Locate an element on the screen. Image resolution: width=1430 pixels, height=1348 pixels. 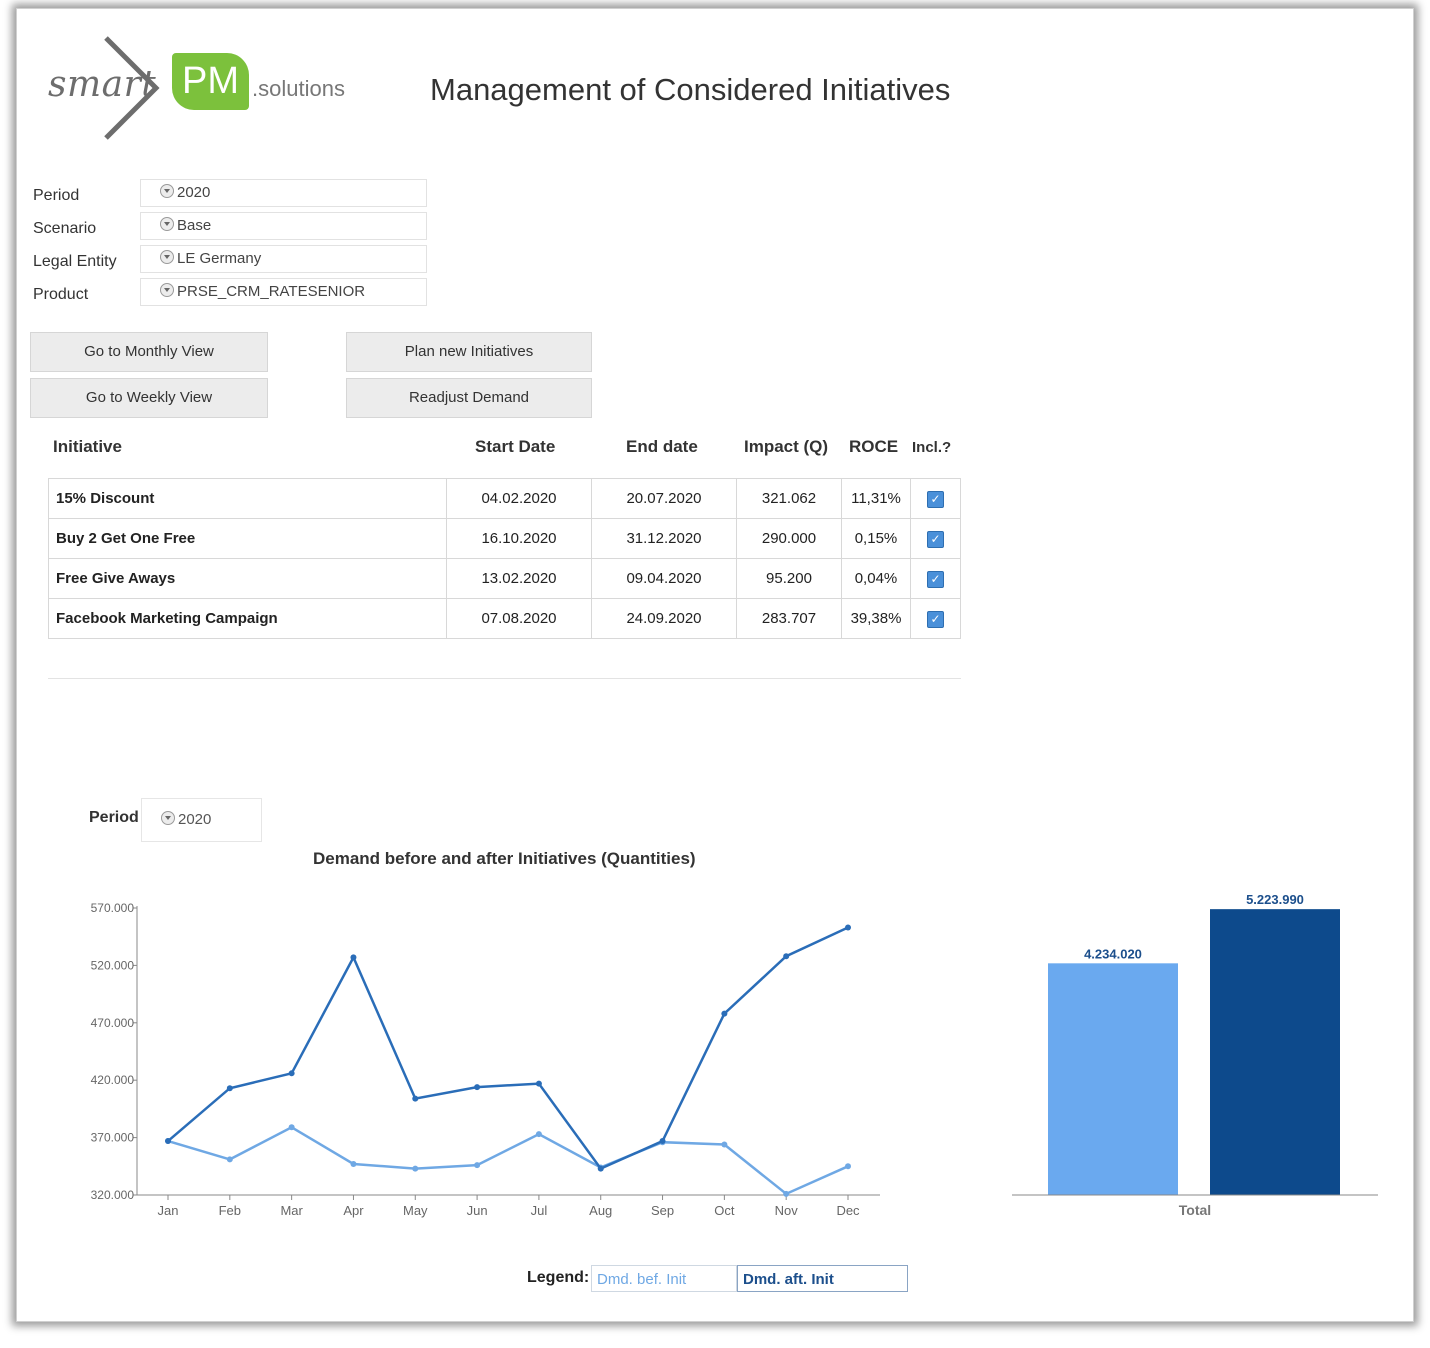
legal-entity-select: LE Germany is located at coordinates (283, 259).